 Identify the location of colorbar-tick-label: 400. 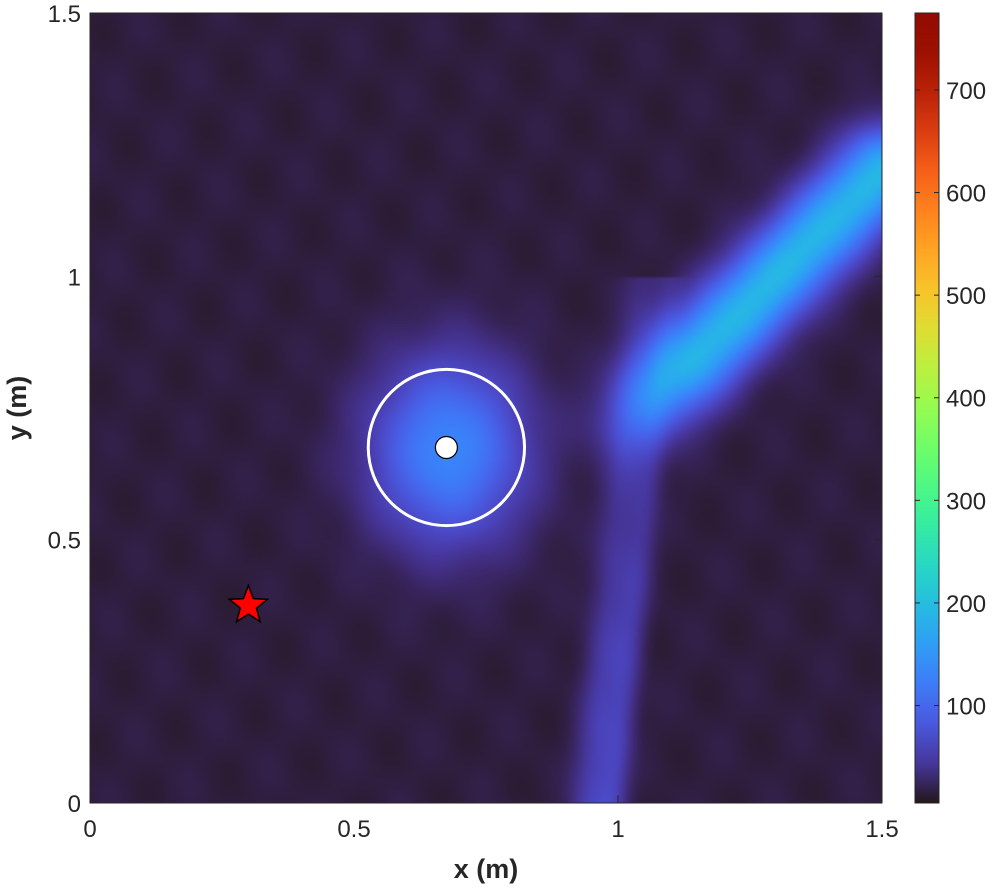
(966, 399).